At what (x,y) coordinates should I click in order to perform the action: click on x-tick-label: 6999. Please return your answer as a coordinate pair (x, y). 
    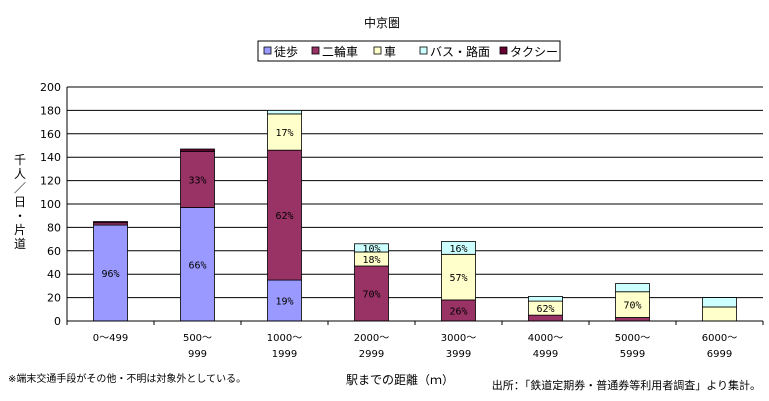
    Looking at the image, I should click on (719, 354).